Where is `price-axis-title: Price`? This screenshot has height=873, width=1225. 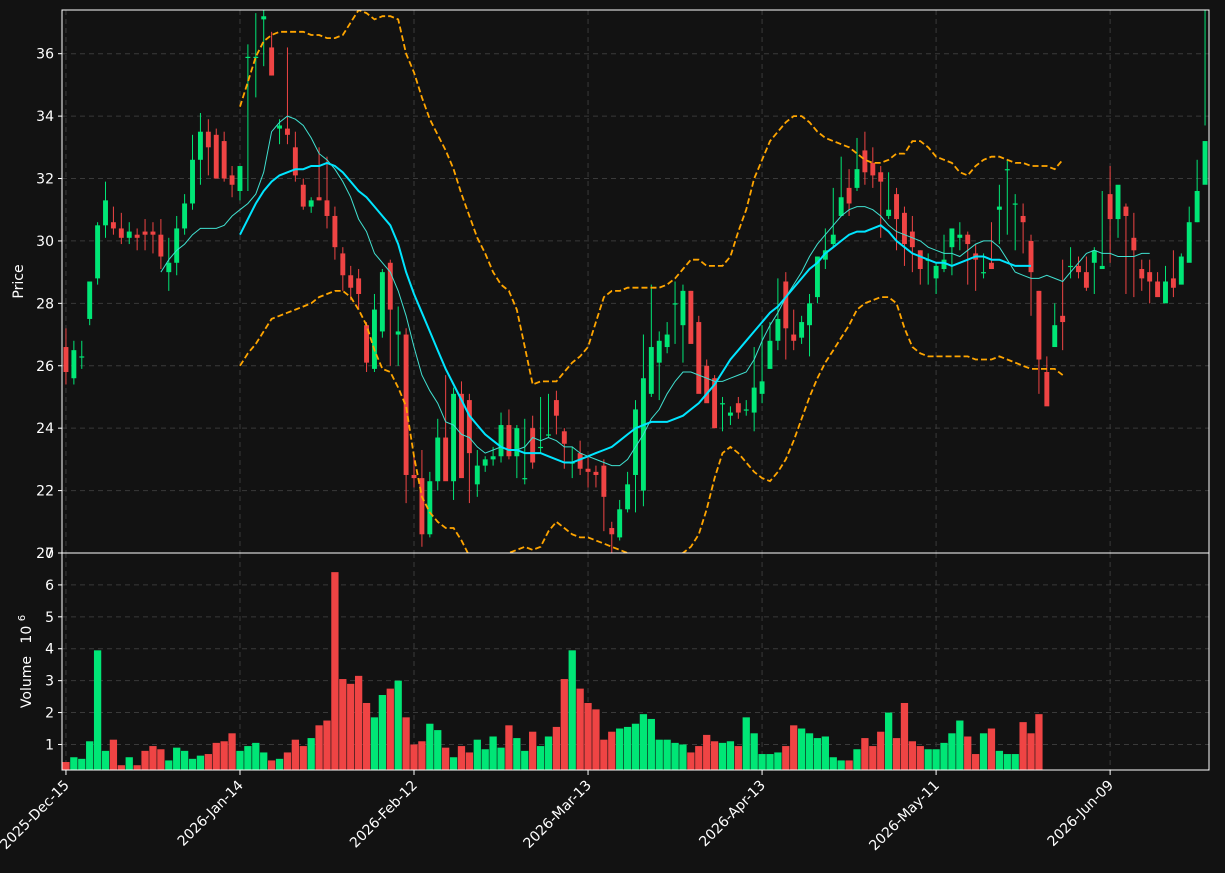 price-axis-title: Price is located at coordinates (19, 281).